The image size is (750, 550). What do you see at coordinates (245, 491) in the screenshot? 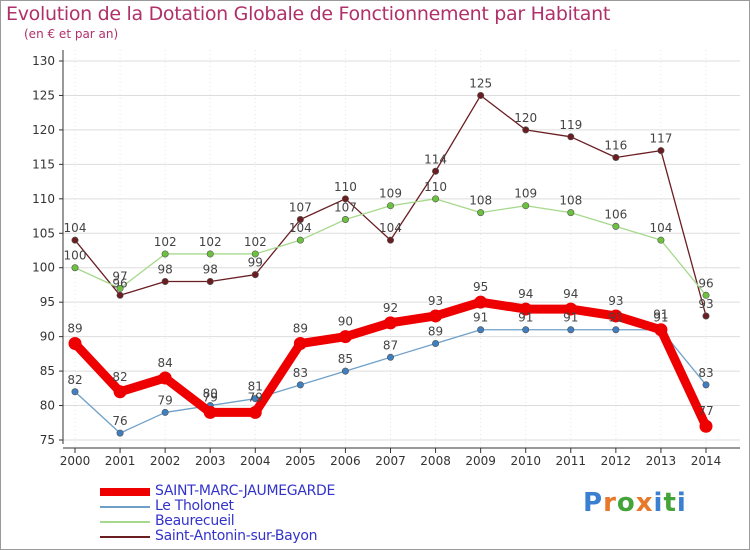
I see `legend-label: SAINT-MARC-JAUMEGARDE` at bounding box center [245, 491].